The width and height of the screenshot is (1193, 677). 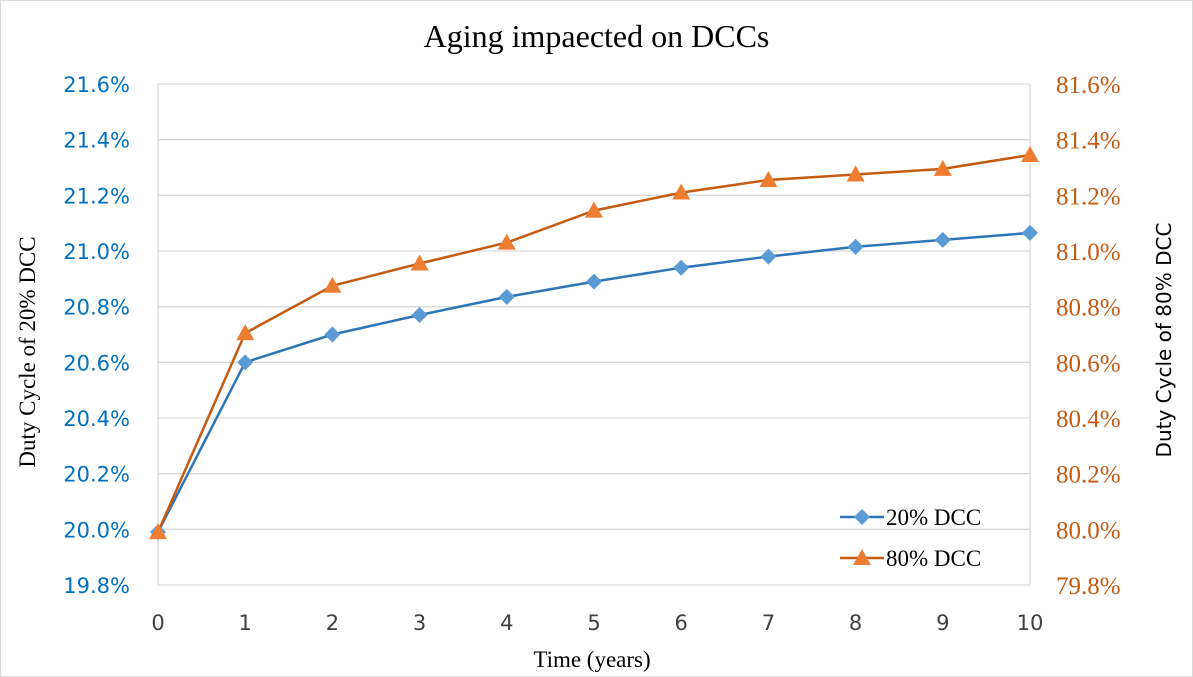 I want to click on y-tick-label-right: 80.0%, so click(x=1088, y=530).